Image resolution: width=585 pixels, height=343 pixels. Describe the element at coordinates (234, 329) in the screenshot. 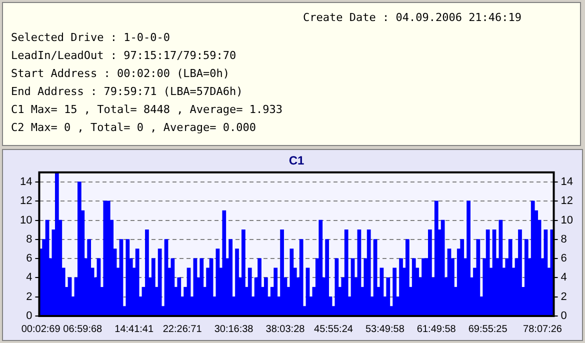

I see `x-tick-label: 30:16:38` at that location.